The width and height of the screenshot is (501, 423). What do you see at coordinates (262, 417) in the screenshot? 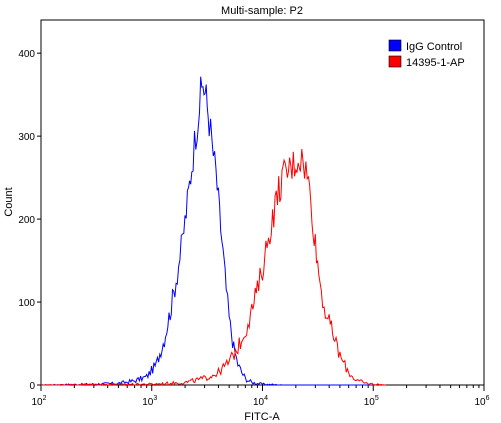
I see `x-axis-label: FITC-A` at bounding box center [262, 417].